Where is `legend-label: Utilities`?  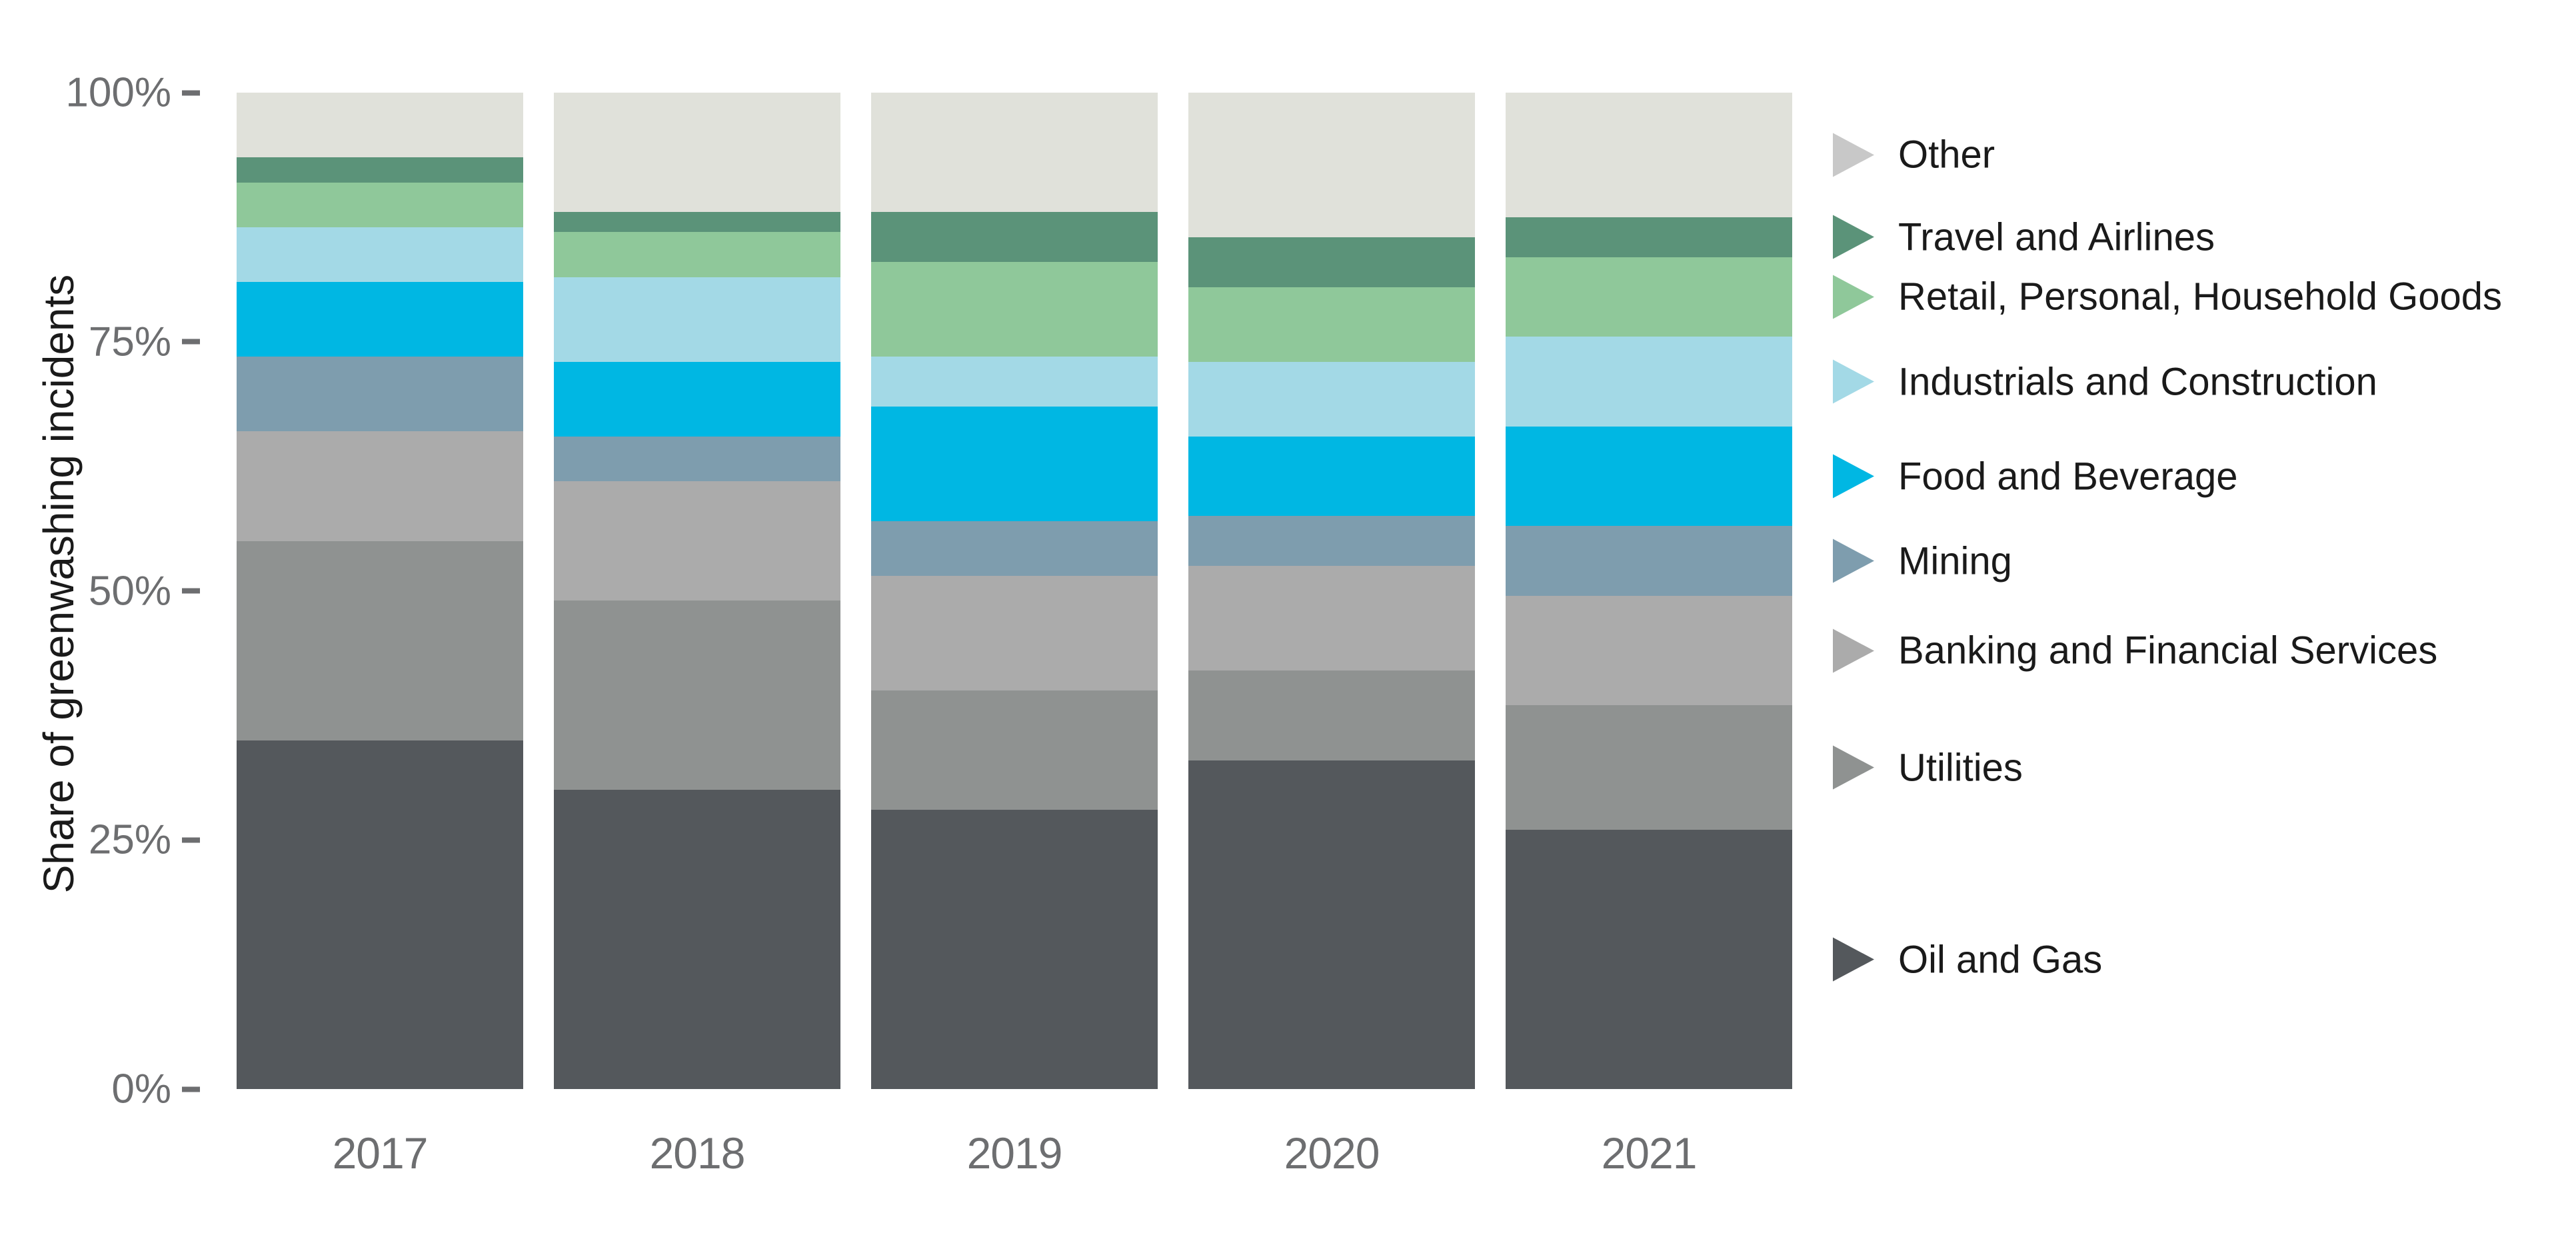 legend-label: Utilities is located at coordinates (1960, 768).